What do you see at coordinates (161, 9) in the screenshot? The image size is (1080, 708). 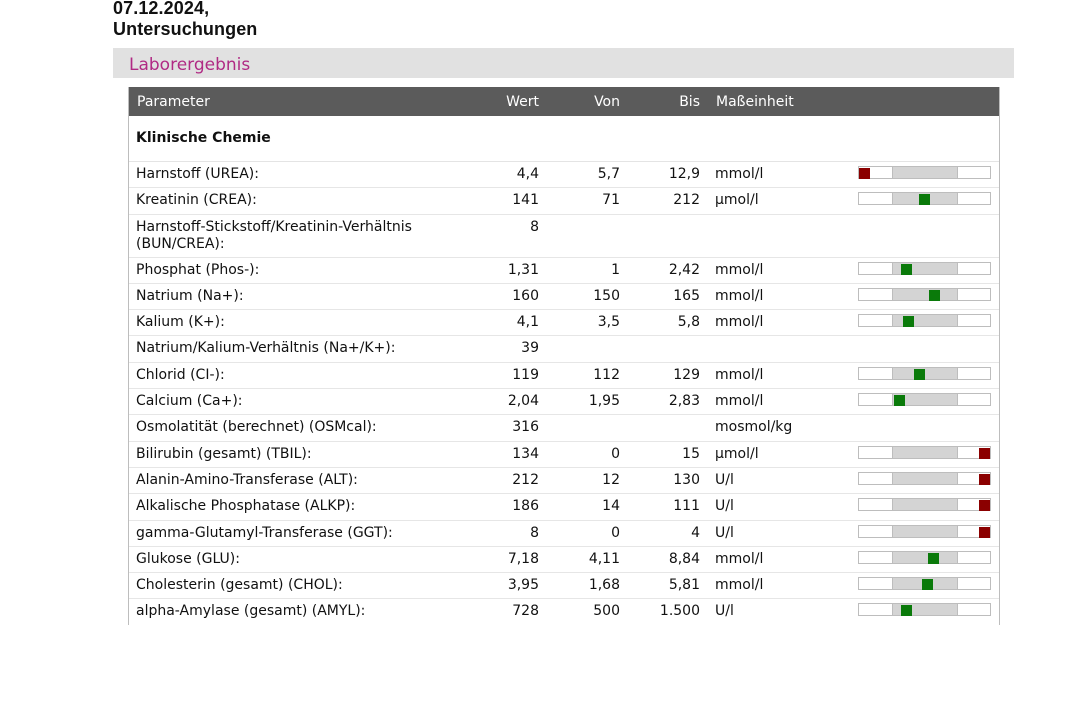 I see `report-date: 07.12.2024,` at bounding box center [161, 9].